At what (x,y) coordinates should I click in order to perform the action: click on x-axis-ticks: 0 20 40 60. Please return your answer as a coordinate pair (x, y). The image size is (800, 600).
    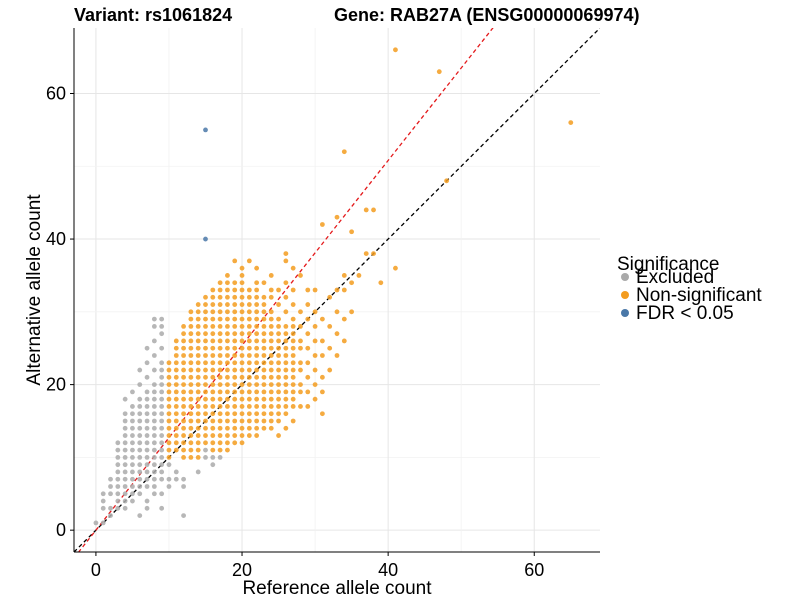
    Looking at the image, I should click on (317, 566).